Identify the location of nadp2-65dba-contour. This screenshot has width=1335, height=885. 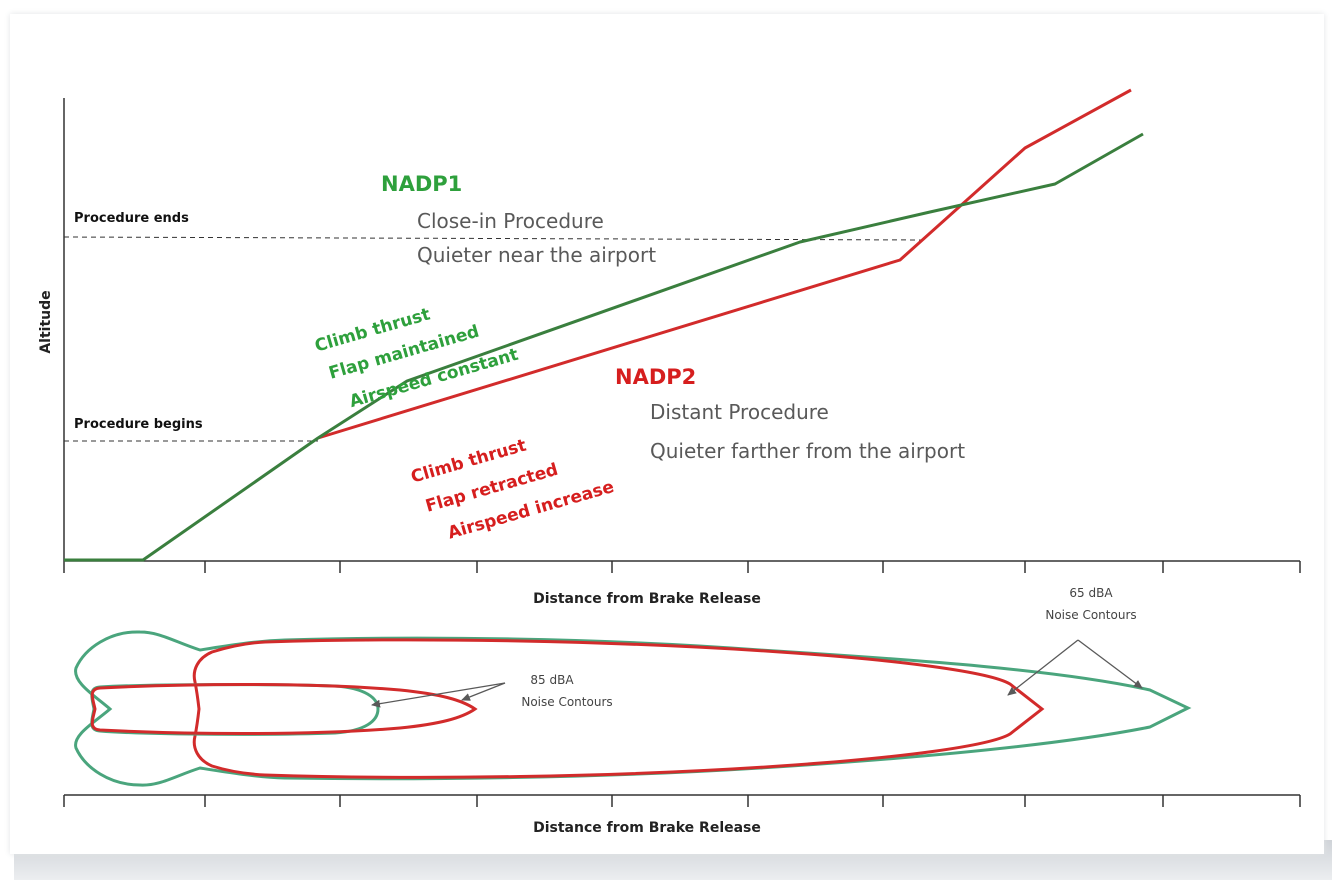
(618, 708).